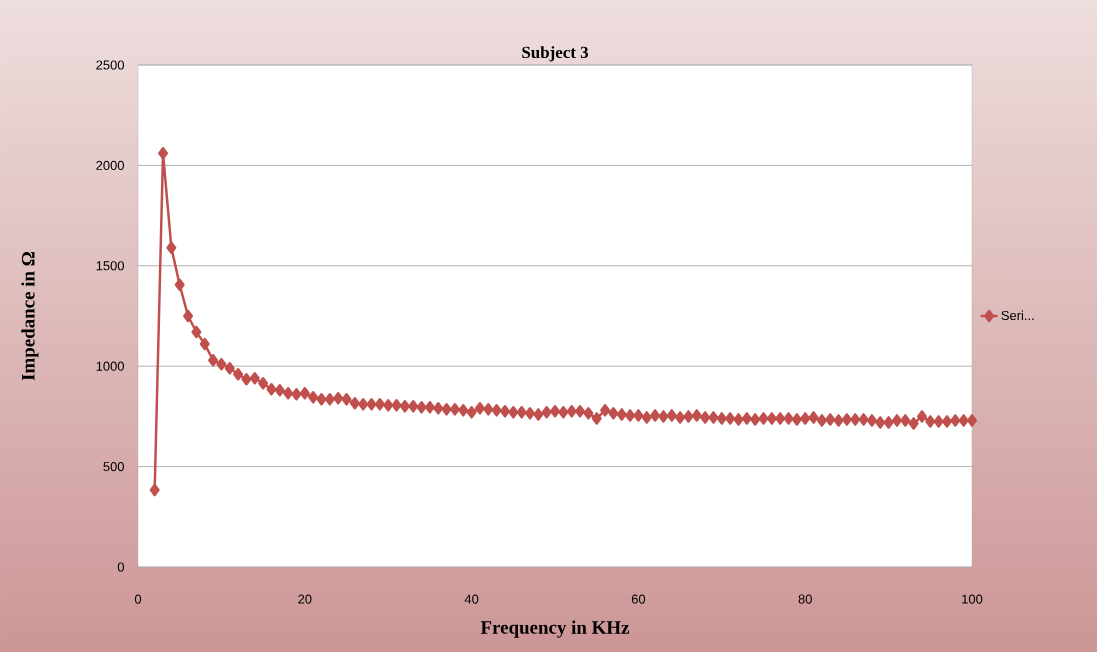  What do you see at coordinates (555, 629) in the screenshot?
I see `x-axis-title: Frequency in KHz` at bounding box center [555, 629].